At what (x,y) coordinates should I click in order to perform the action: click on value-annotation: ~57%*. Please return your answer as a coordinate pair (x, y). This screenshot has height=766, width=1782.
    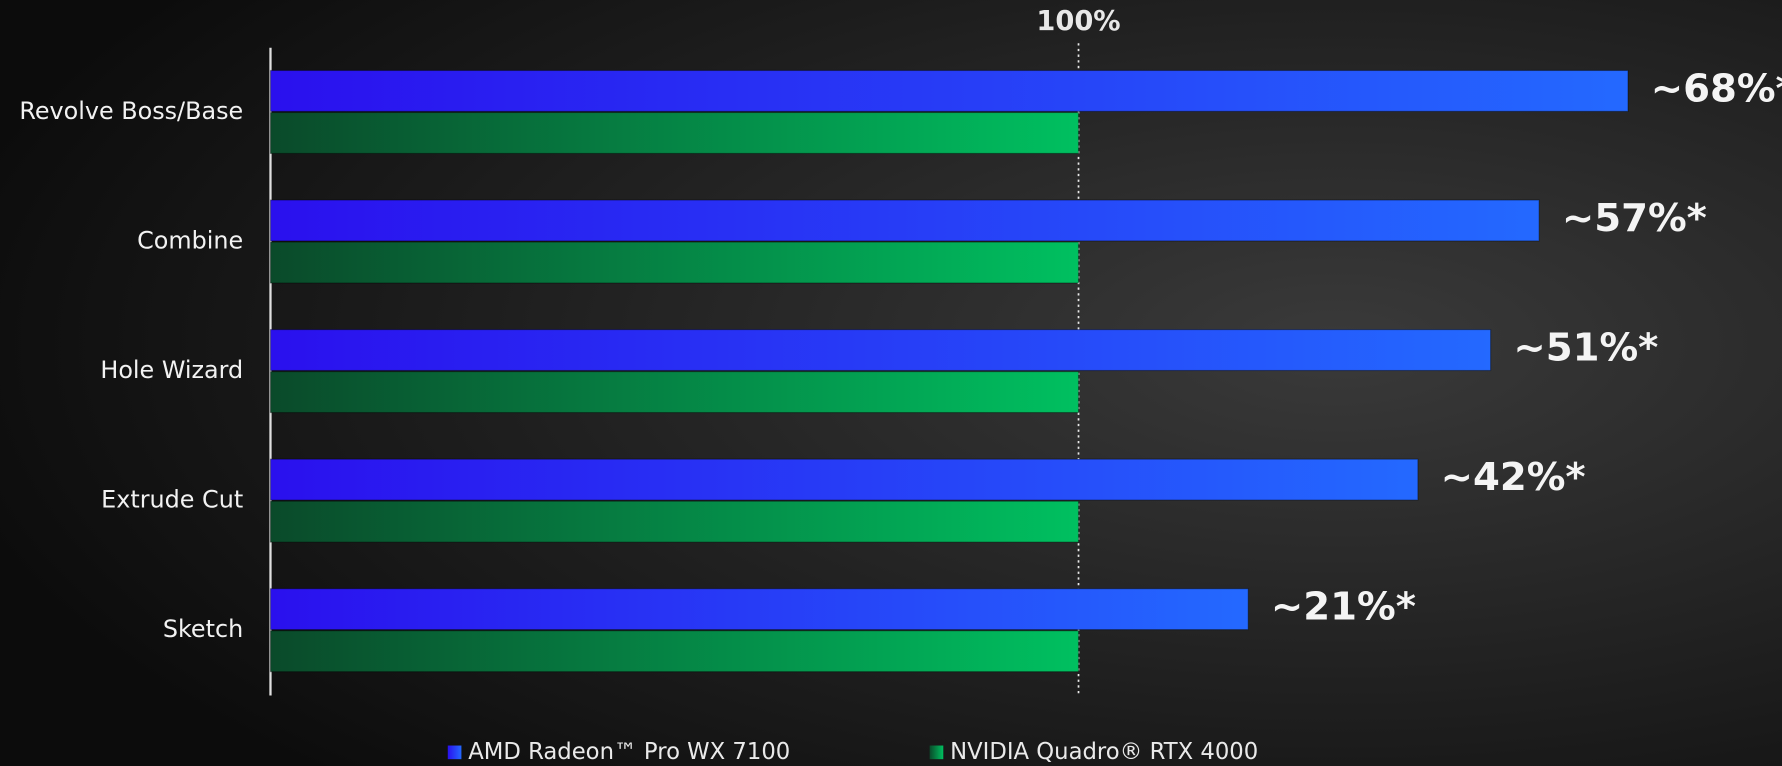
    Looking at the image, I should click on (1634, 218).